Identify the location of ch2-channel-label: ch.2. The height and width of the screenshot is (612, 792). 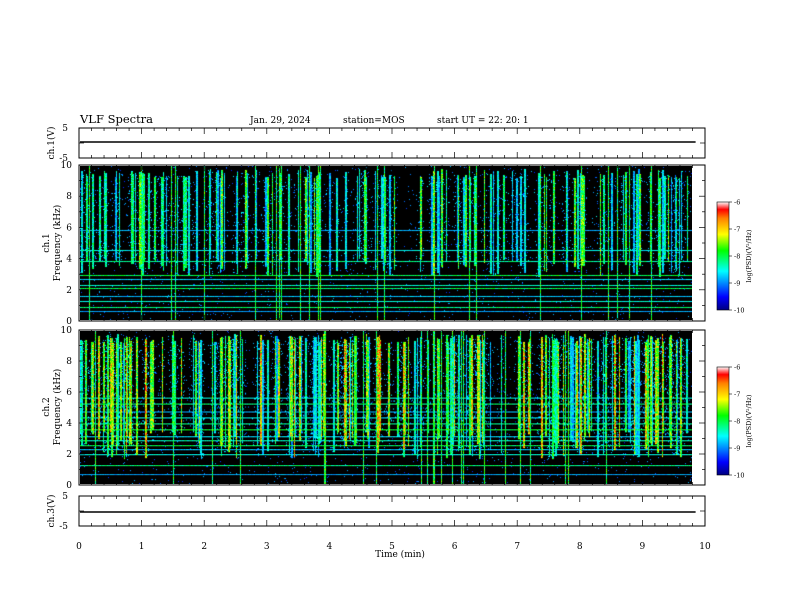
(47, 406).